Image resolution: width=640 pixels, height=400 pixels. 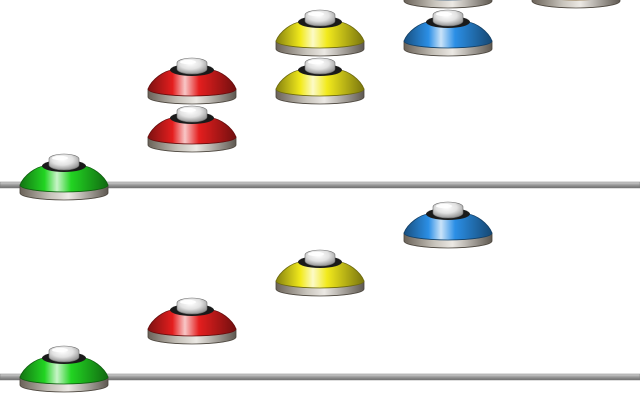 What do you see at coordinates (320, 33) in the screenshot?
I see `upper-disc-col3-1-disc-icon` at bounding box center [320, 33].